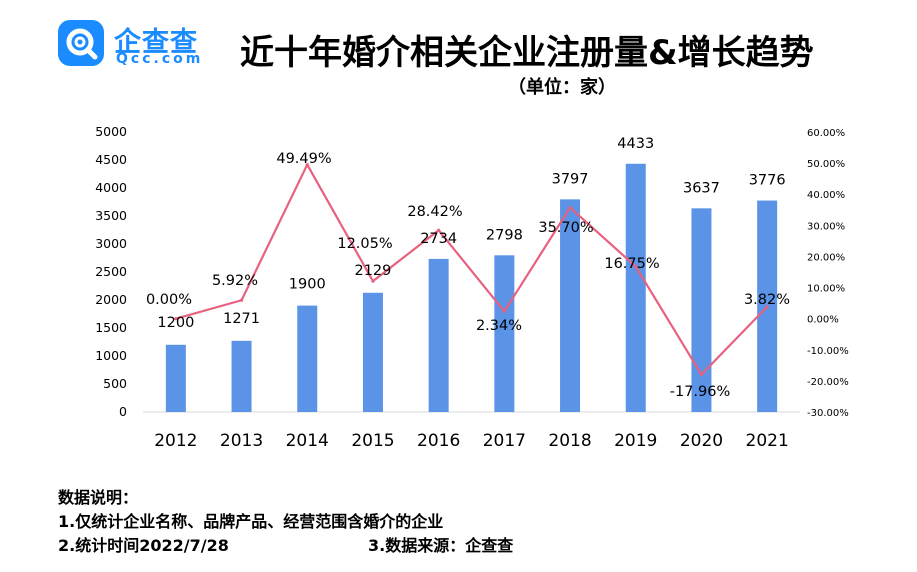 The image size is (917, 572). I want to click on growth-point-2014, so click(307, 165).